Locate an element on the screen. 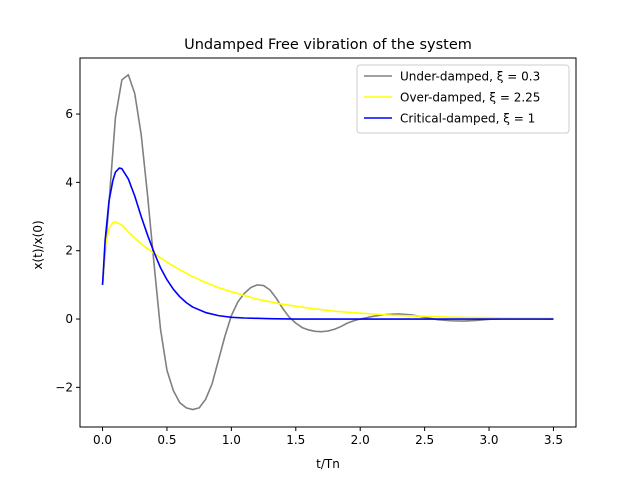 This screenshot has height=484, width=640. x-tick-label: 1.0 is located at coordinates (231, 440).